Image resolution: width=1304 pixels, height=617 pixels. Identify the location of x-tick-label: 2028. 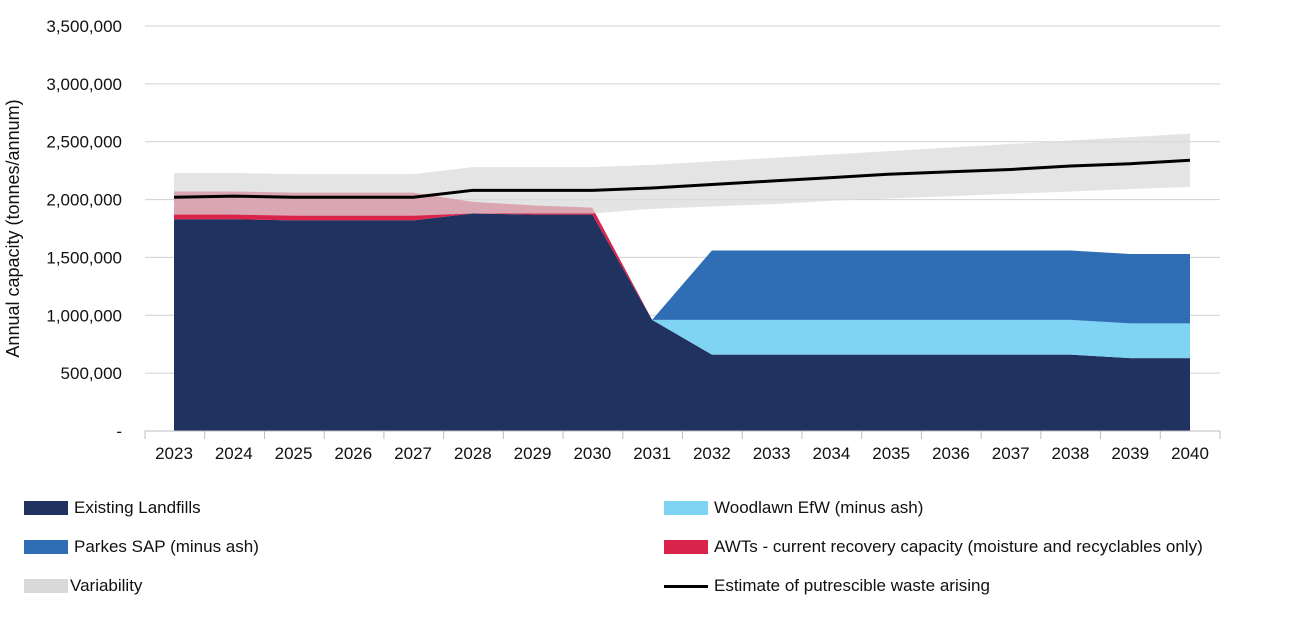
(473, 453).